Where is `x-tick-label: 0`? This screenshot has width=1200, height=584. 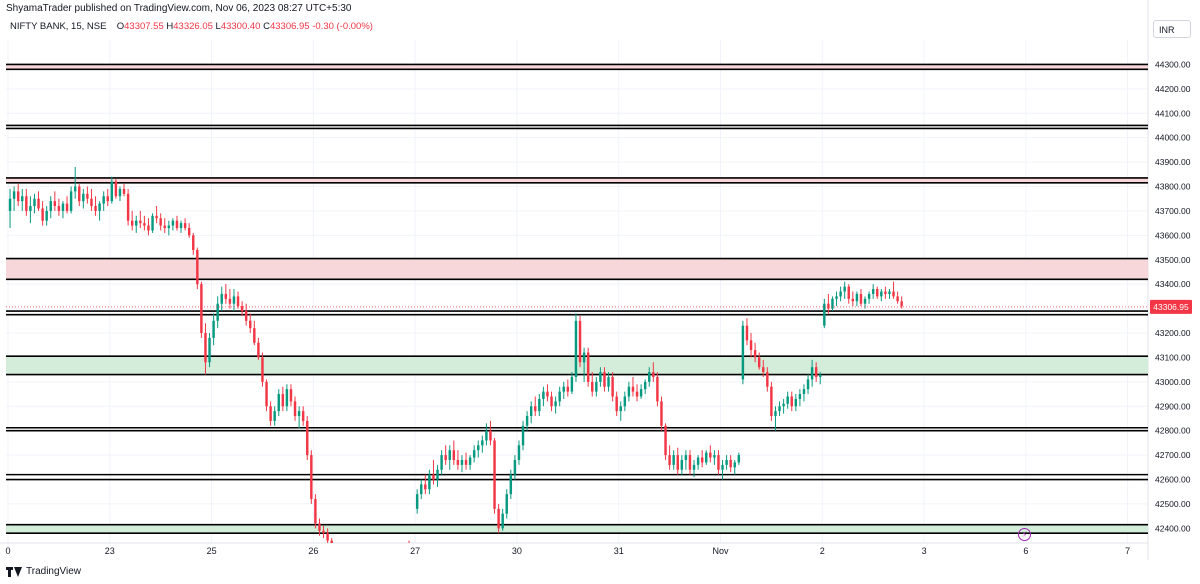 x-tick-label: 0 is located at coordinates (7, 551).